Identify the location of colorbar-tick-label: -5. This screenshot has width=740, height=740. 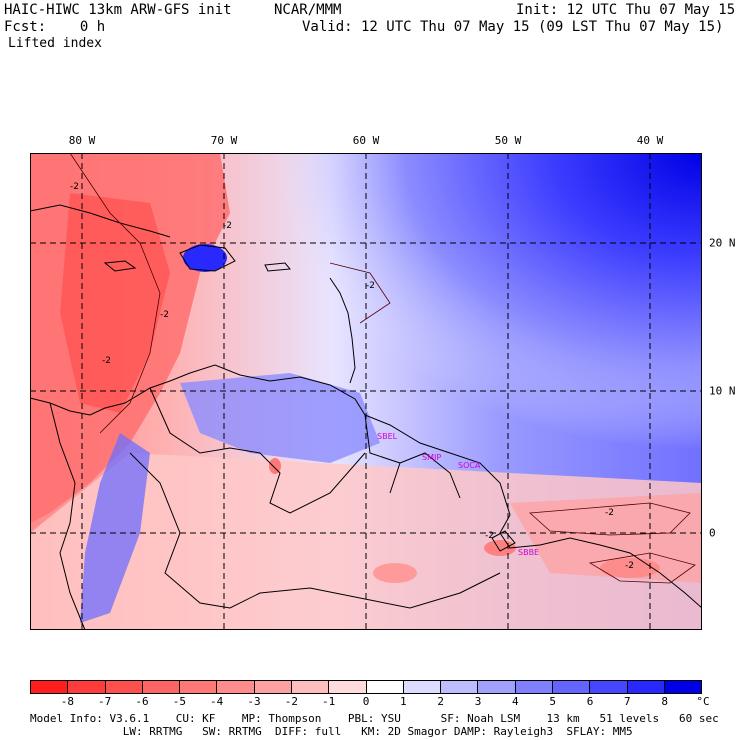
(179, 701).